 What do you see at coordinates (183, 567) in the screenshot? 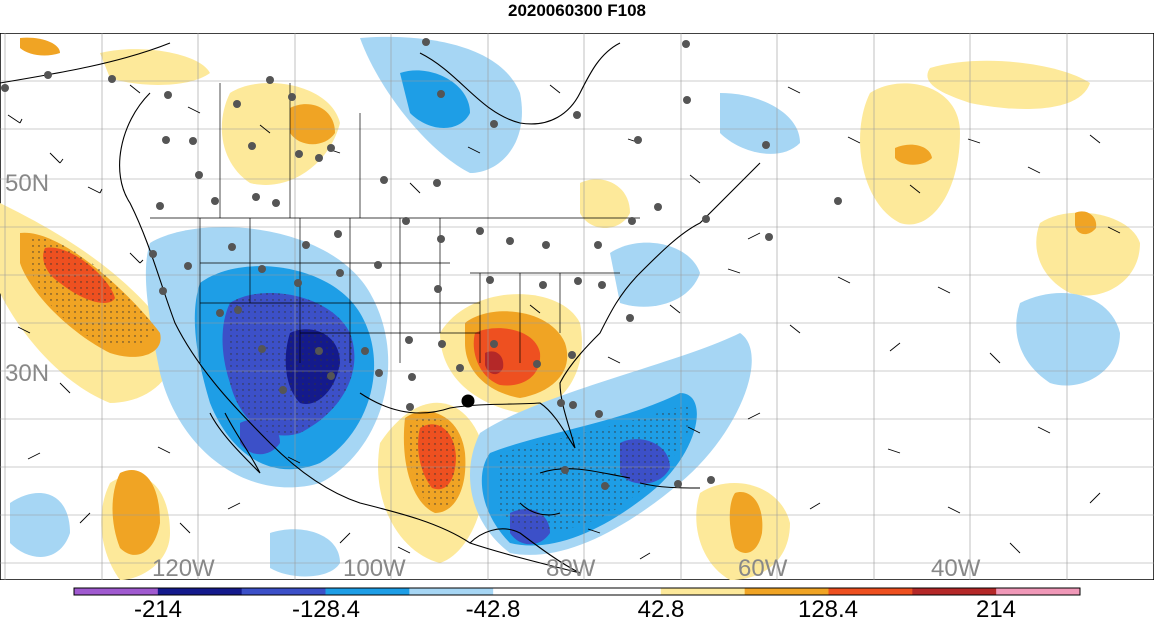
I see `lon-label-120w: 120W` at bounding box center [183, 567].